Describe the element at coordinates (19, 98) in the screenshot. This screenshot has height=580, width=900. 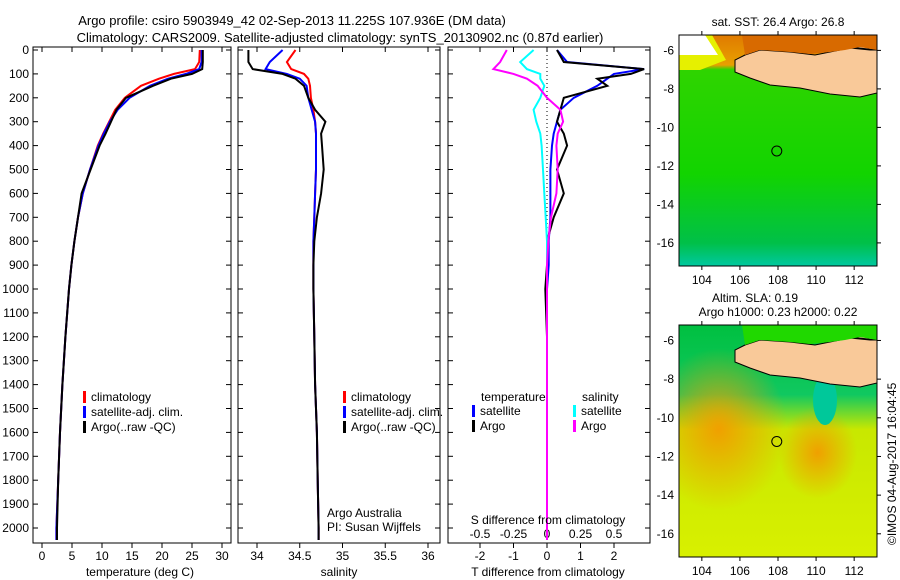
I see `y-tick-label: 200` at that location.